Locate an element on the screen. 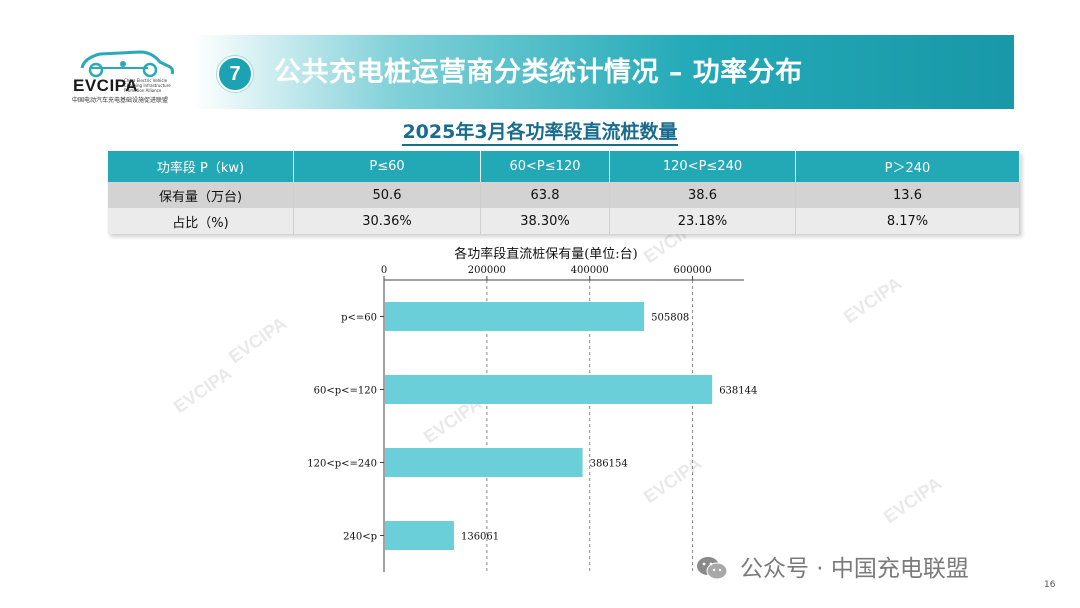 The height and width of the screenshot is (608, 1080). data-label: 386154 is located at coordinates (609, 464).